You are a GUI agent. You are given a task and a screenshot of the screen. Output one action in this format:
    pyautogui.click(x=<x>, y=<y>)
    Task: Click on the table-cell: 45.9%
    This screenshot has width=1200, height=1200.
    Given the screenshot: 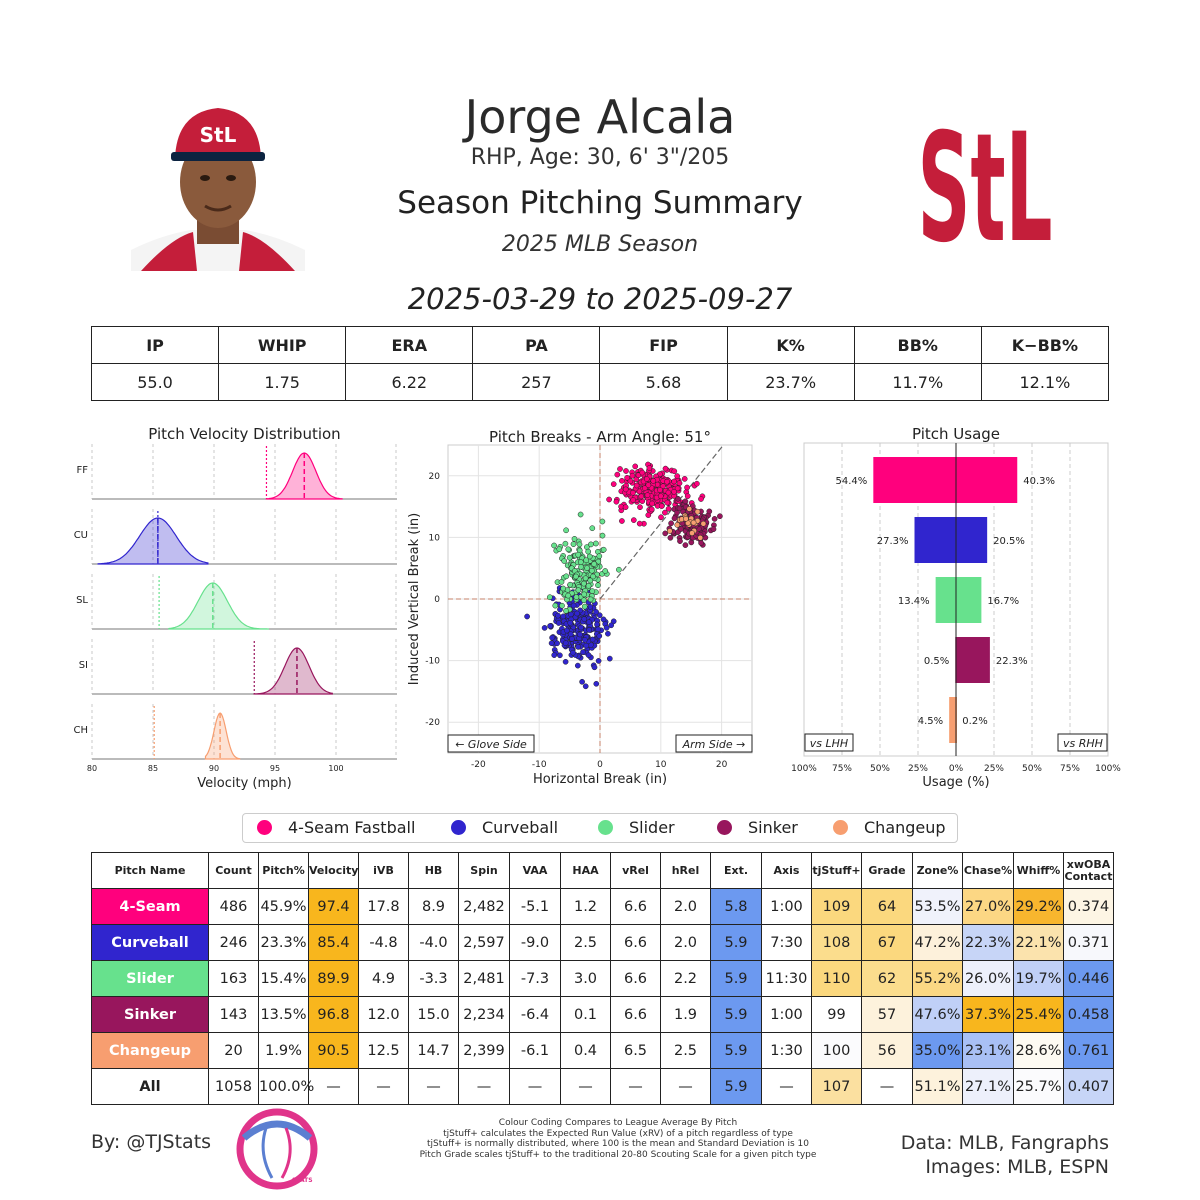 What is the action you would take?
    pyautogui.click(x=283, y=906)
    